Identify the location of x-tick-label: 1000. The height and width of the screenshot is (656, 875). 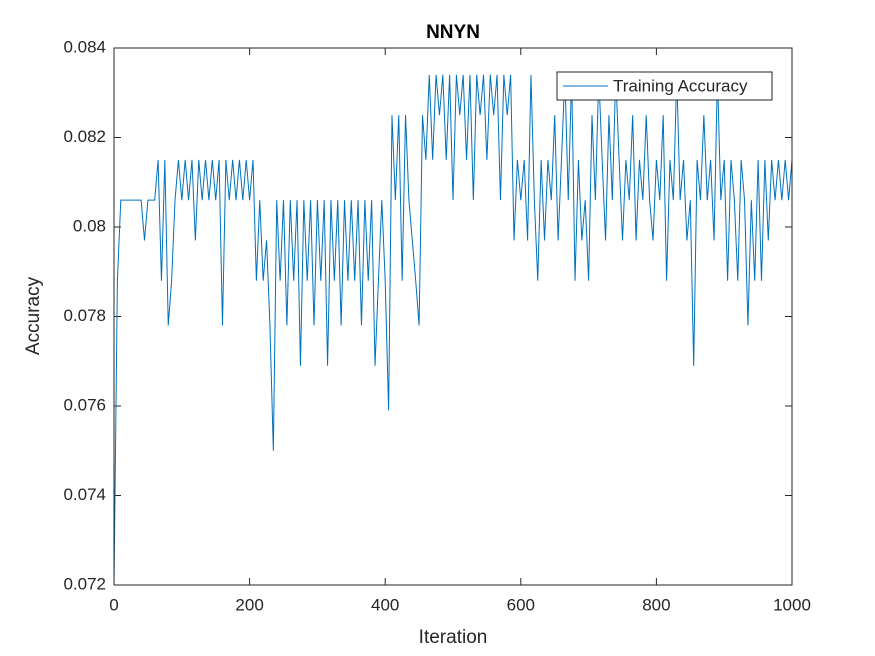
(792, 604).